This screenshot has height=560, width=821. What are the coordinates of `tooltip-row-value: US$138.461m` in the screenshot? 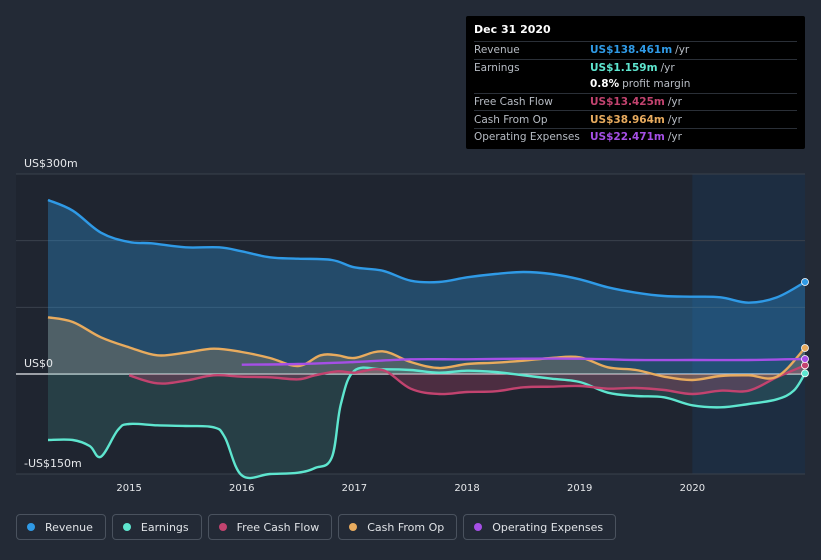 It's located at (631, 50).